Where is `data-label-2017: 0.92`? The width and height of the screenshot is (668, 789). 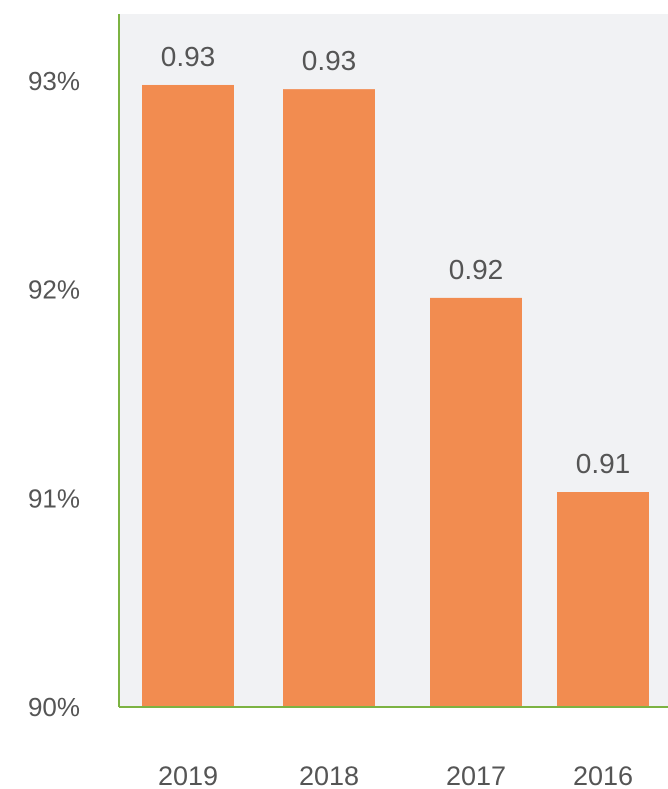 data-label-2017: 0.92 is located at coordinates (476, 269).